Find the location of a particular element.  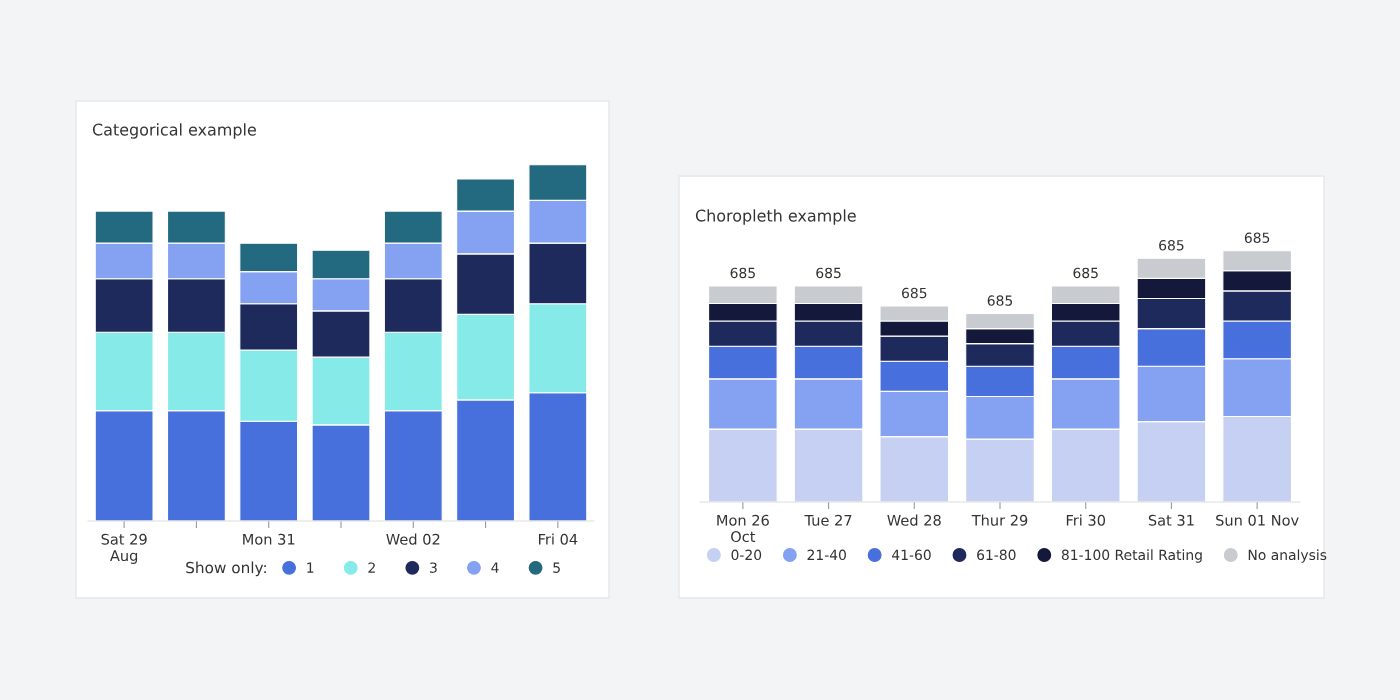

legend-label: 3 is located at coordinates (433, 567).